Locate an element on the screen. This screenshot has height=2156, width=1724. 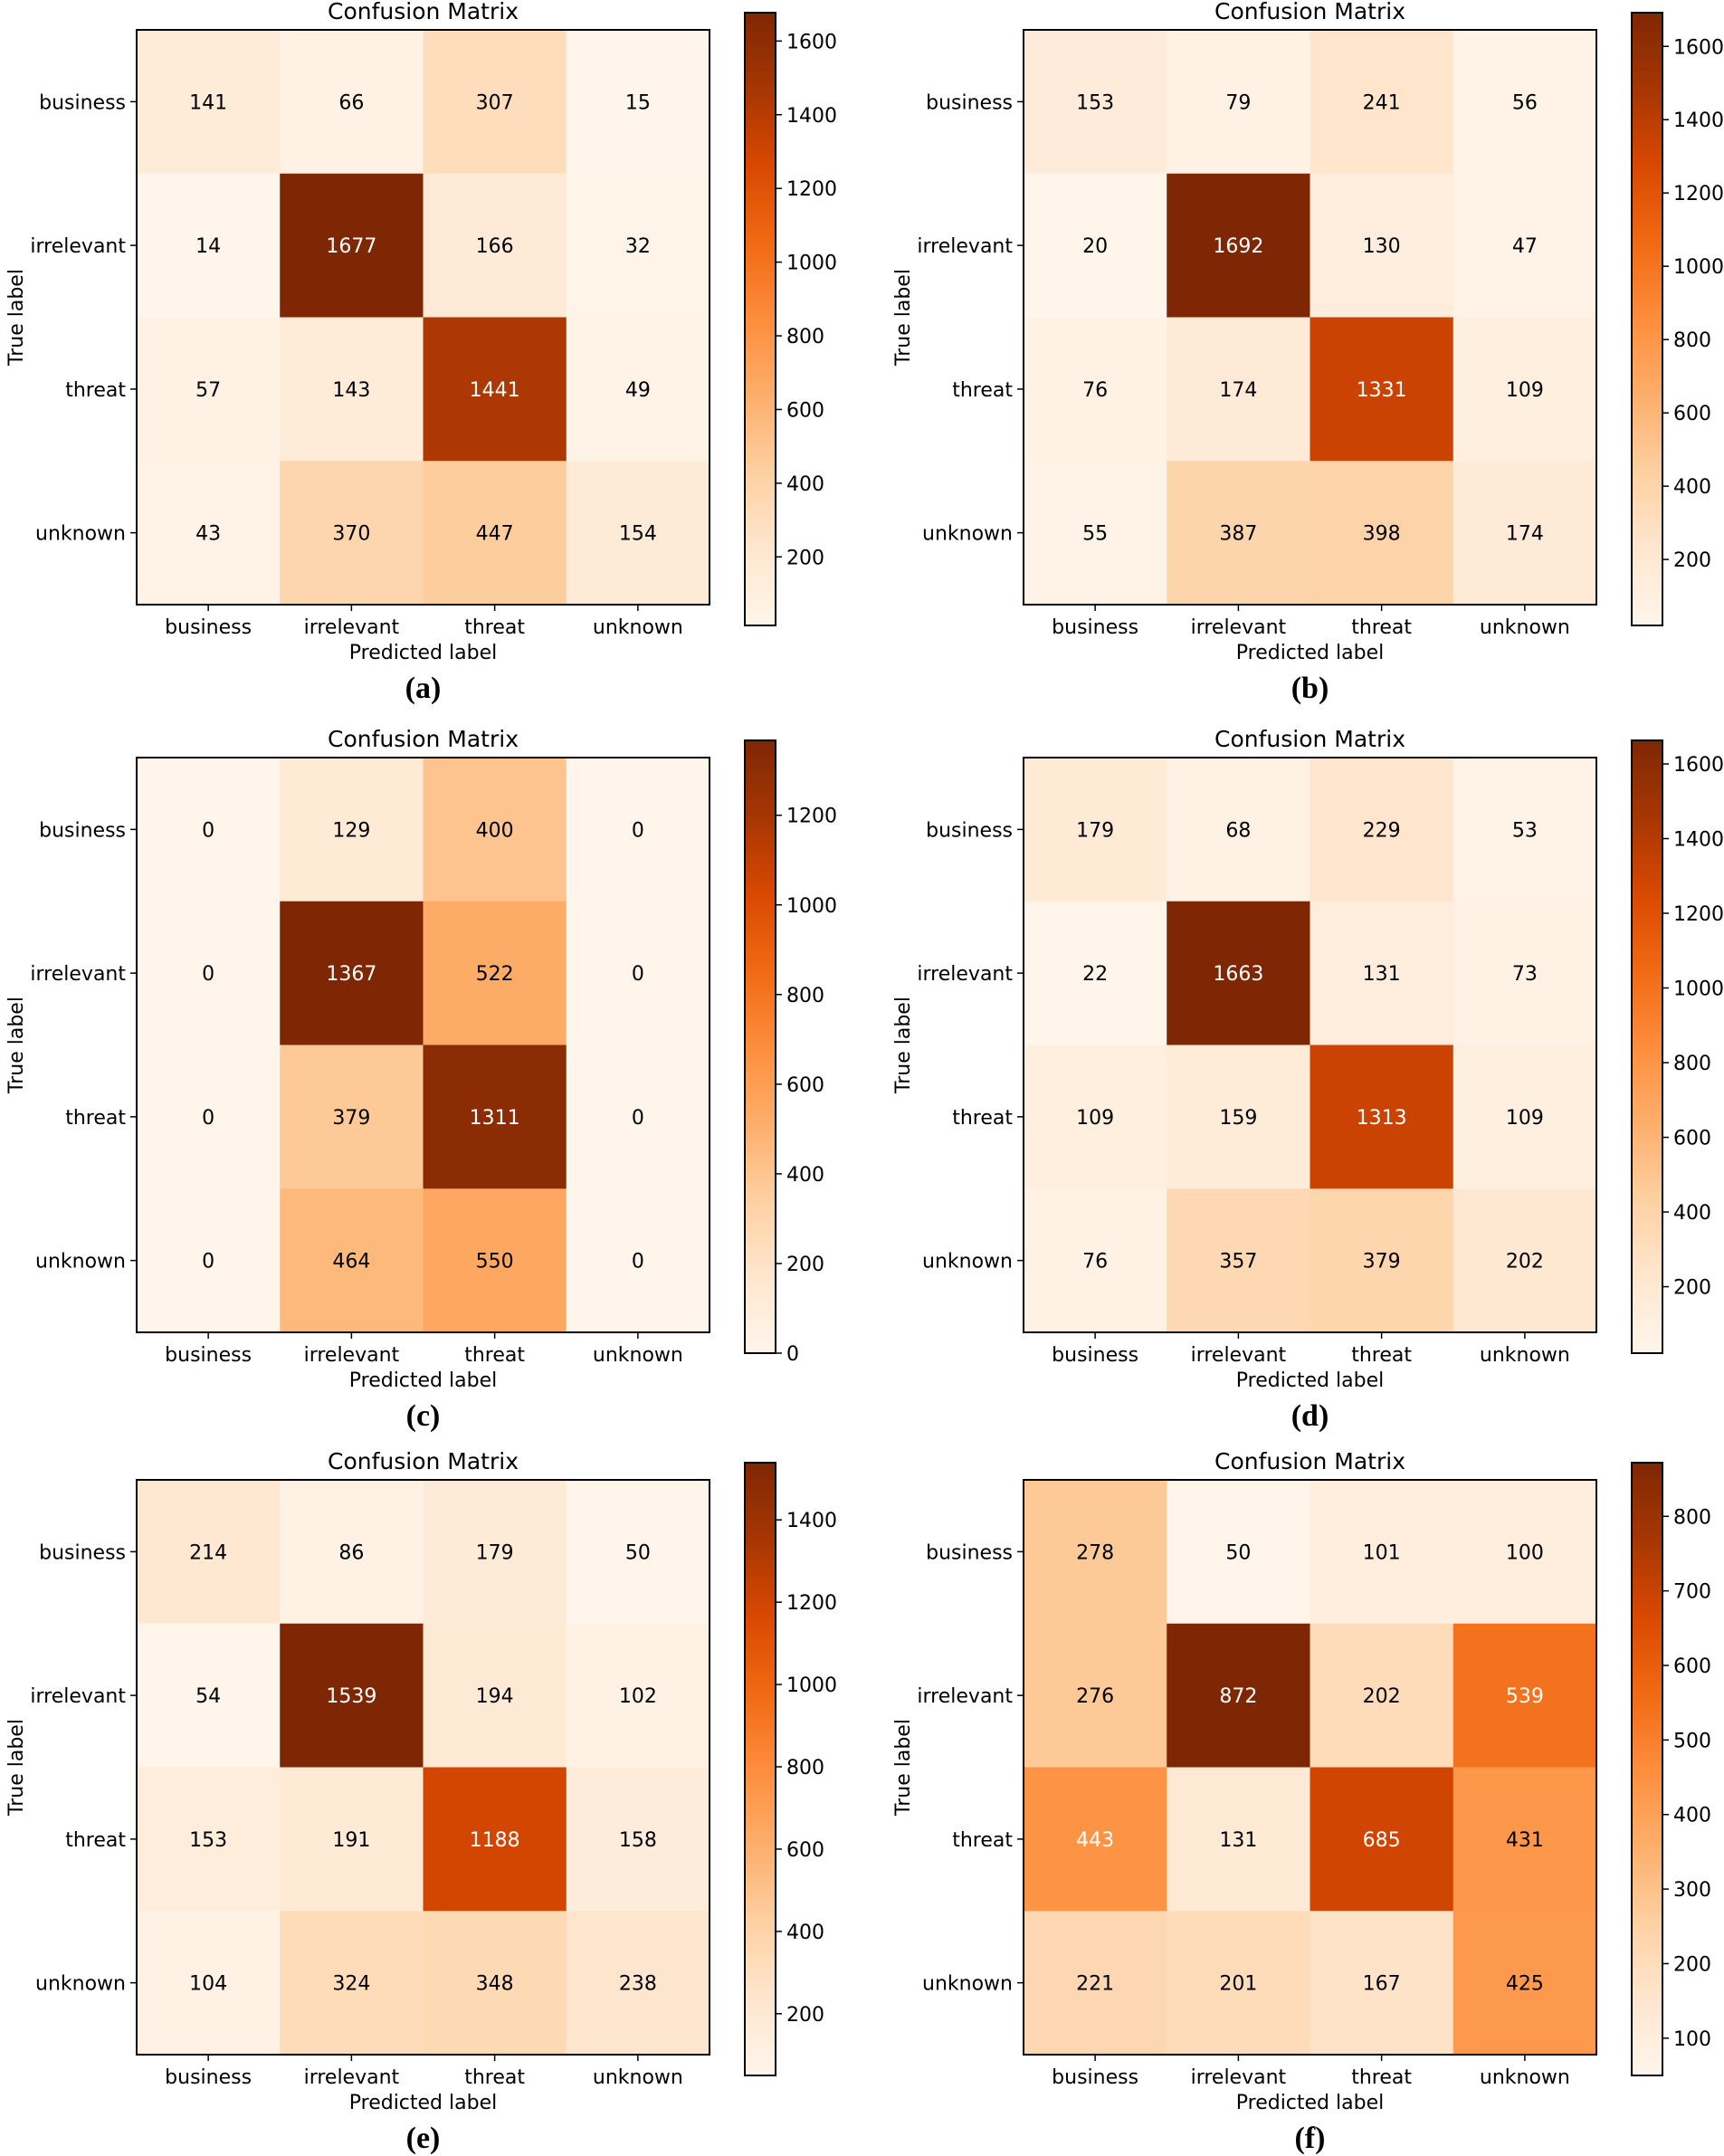
cell-value-label: 179 is located at coordinates (495, 1552).